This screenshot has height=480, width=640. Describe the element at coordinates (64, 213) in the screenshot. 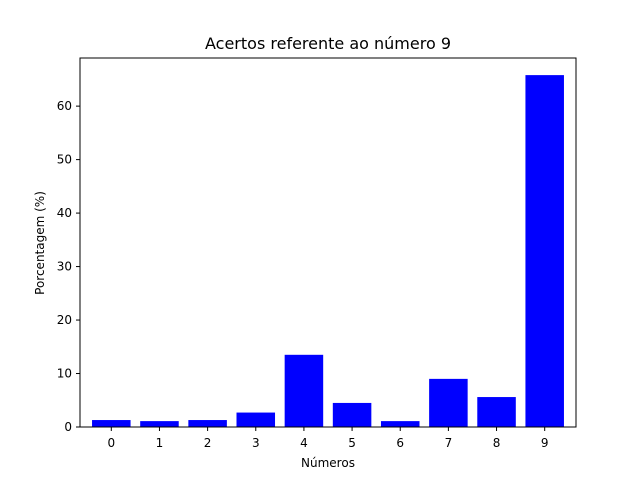

I see `y-tick-label-40: 40` at that location.